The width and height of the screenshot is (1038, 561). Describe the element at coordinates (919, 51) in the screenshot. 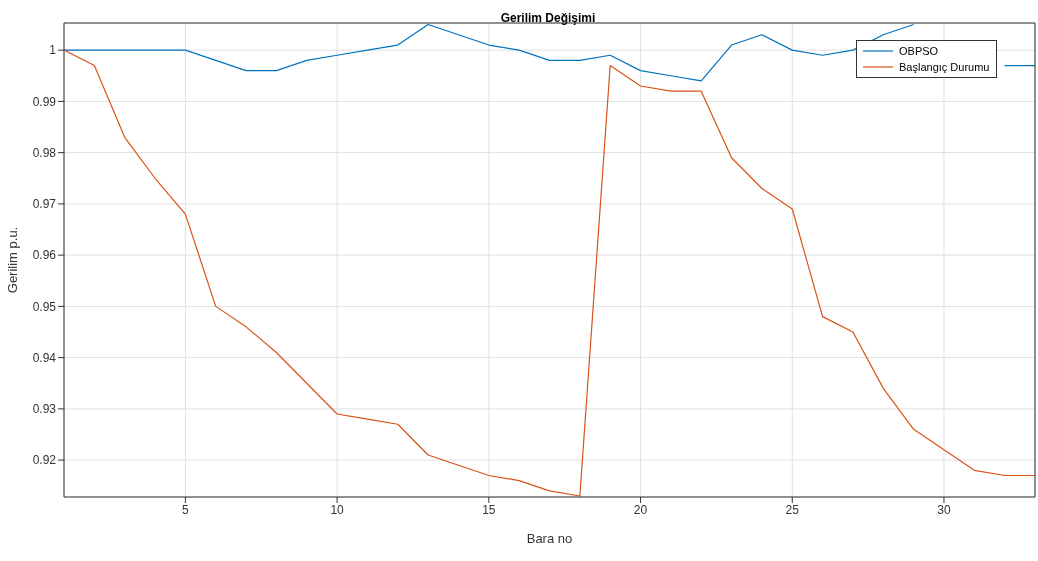

I see `legend-label: OBPSO` at that location.